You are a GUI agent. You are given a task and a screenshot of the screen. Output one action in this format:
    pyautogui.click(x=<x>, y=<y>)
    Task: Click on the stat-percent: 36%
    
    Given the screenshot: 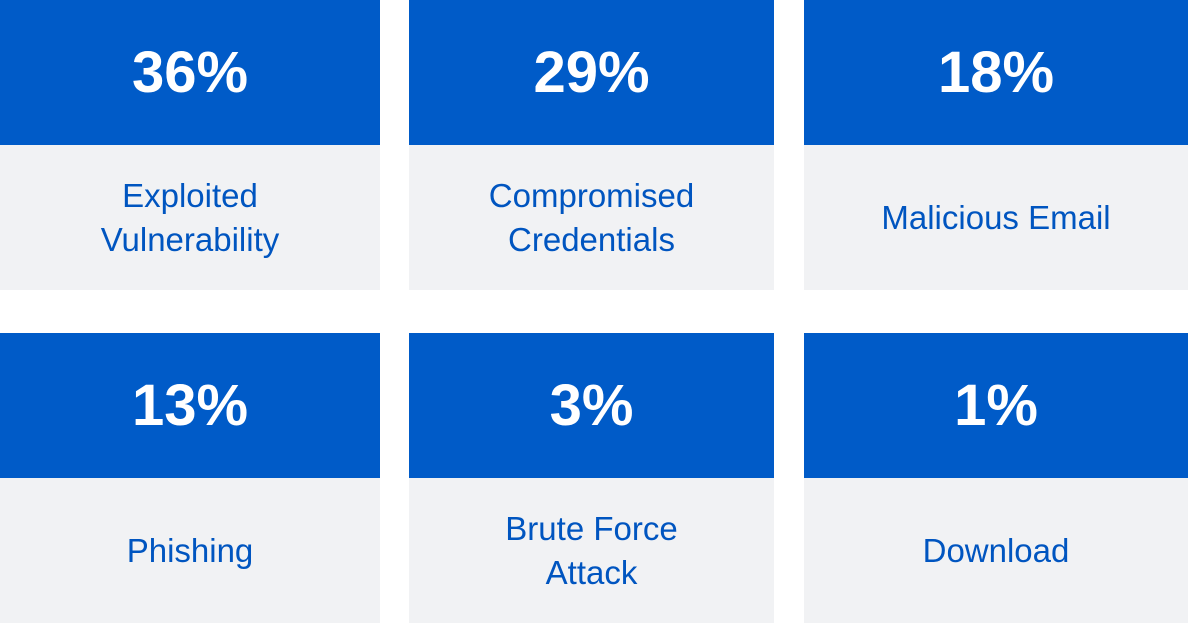 What is the action you would take?
    pyautogui.click(x=190, y=72)
    